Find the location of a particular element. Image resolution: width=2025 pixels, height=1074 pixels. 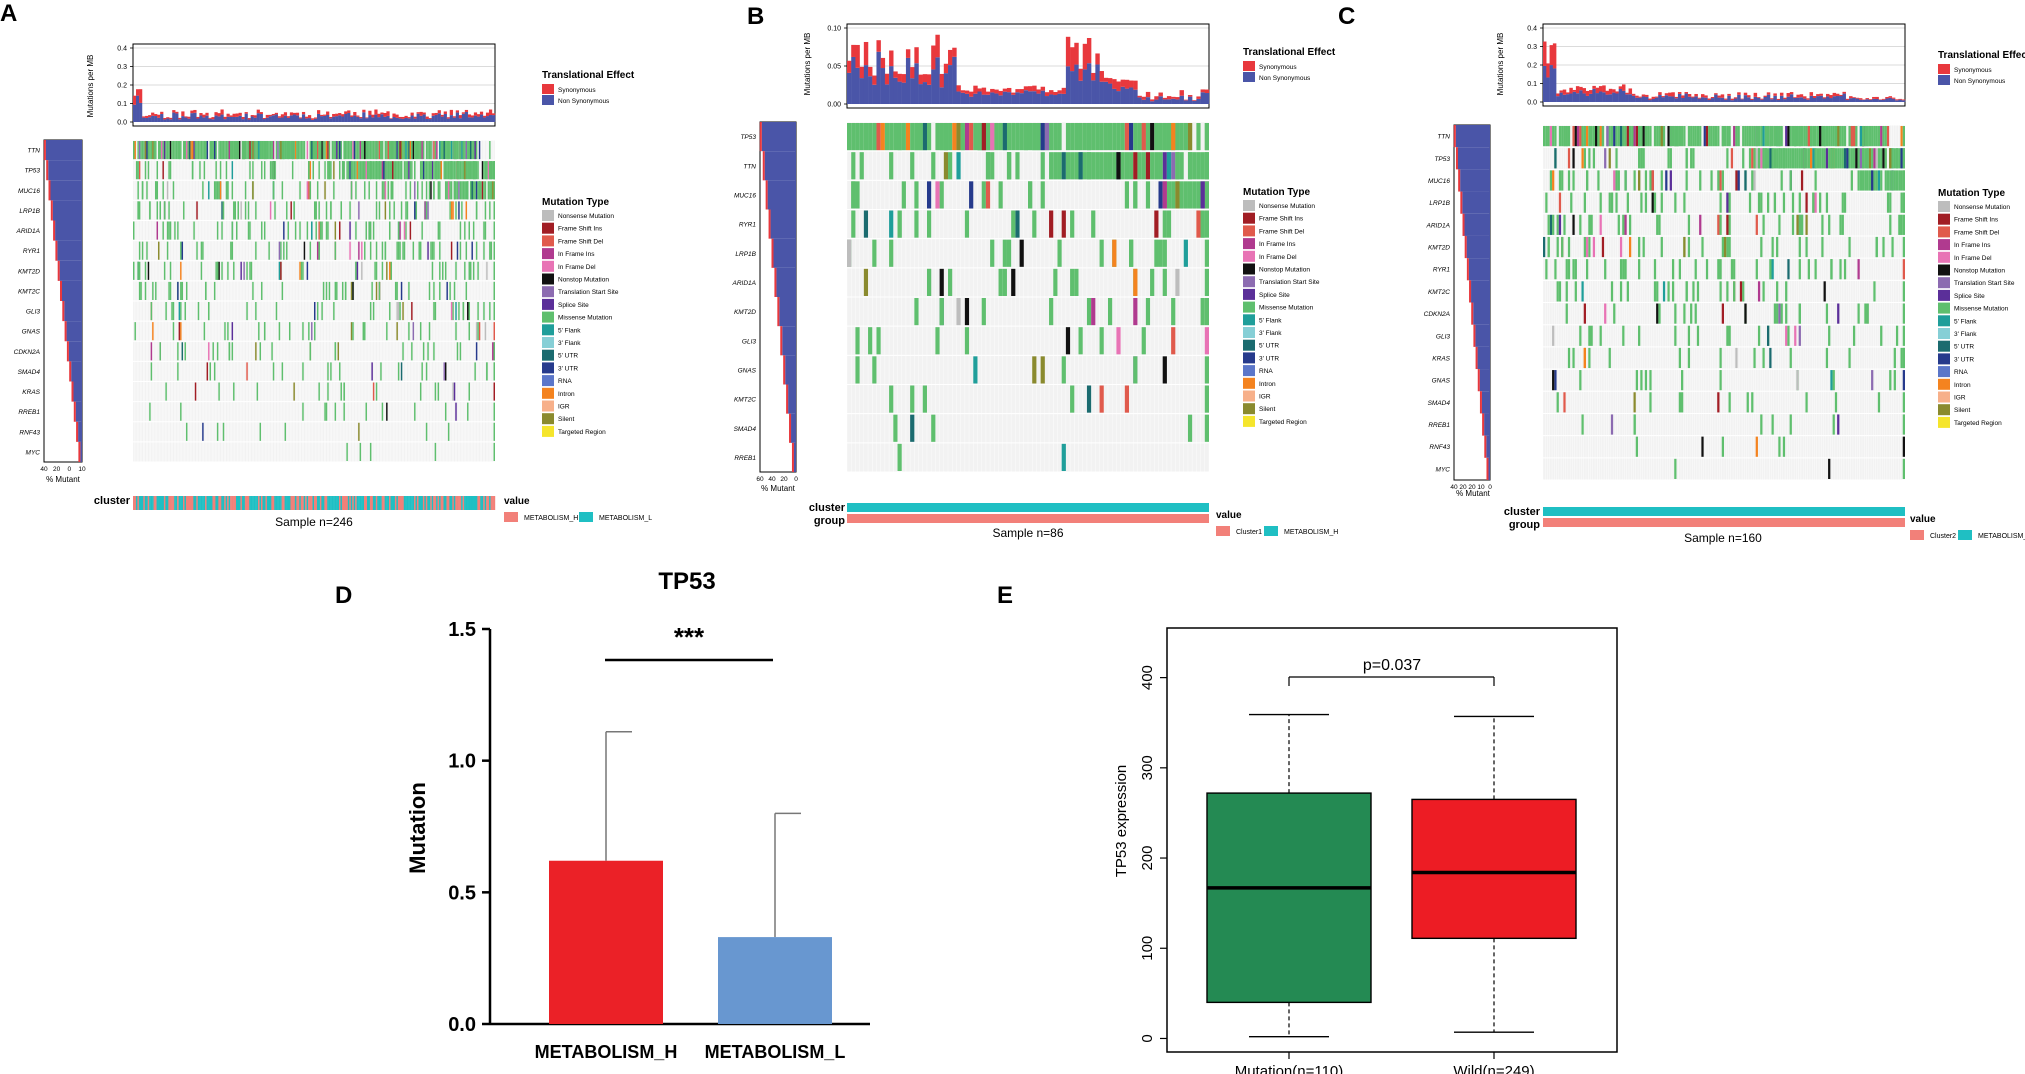

pct-bar-syn is located at coordinates (1480, 402).